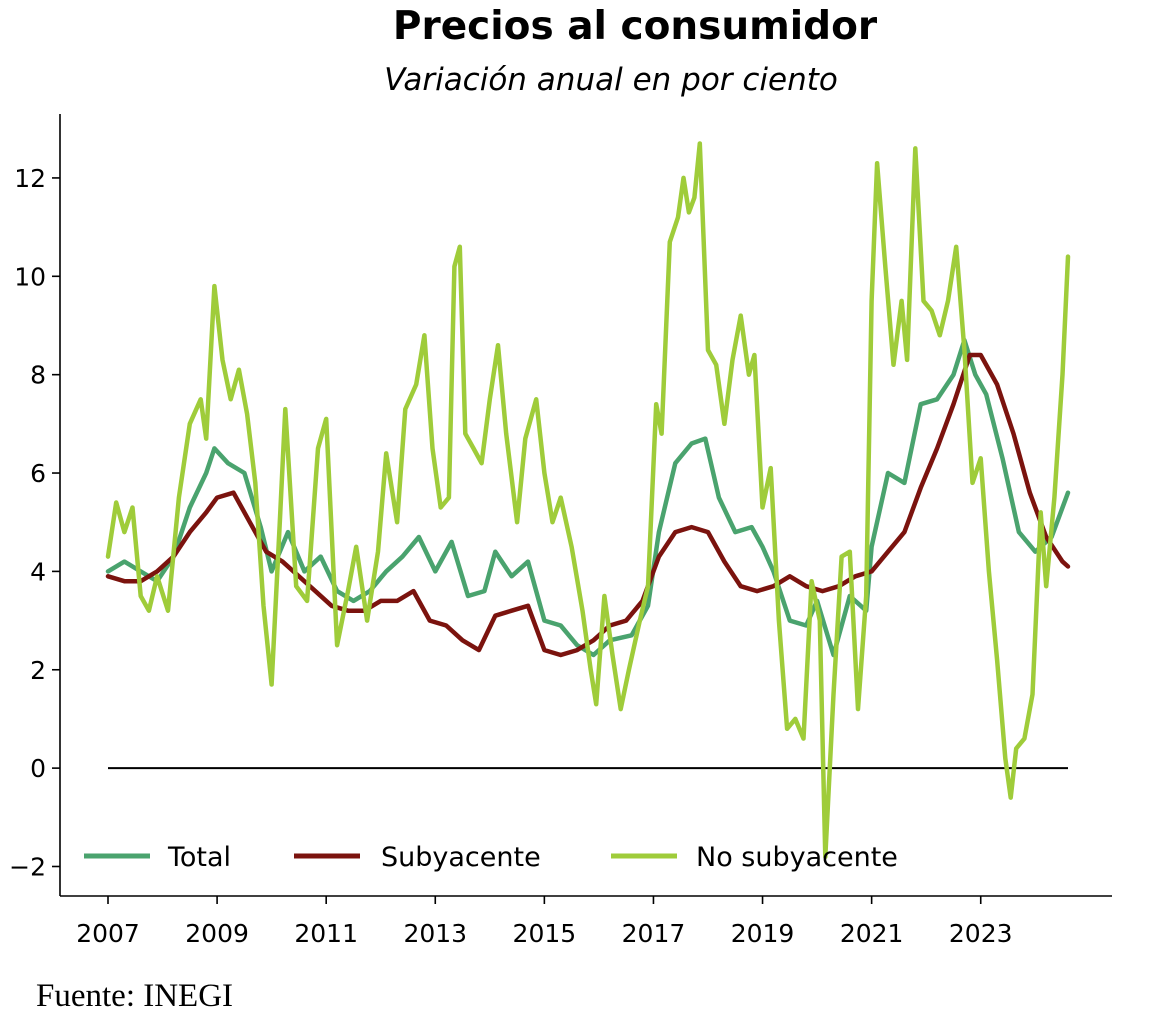 The height and width of the screenshot is (1034, 1150). Describe the element at coordinates (435, 933) in the screenshot. I see `x-tick-label: 2013` at that location.